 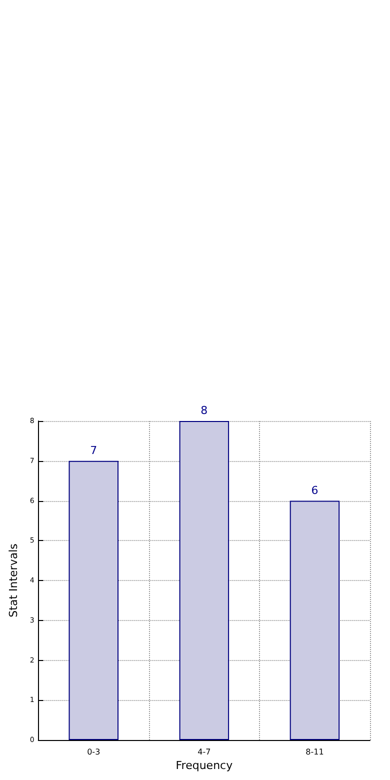 What do you see at coordinates (94, 450) in the screenshot?
I see `data-label: 7` at bounding box center [94, 450].